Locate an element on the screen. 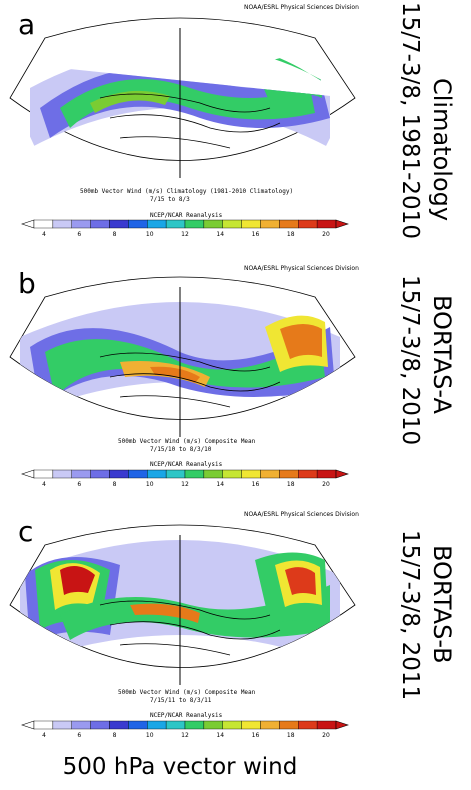  panel-letter: c is located at coordinates (26, 531).